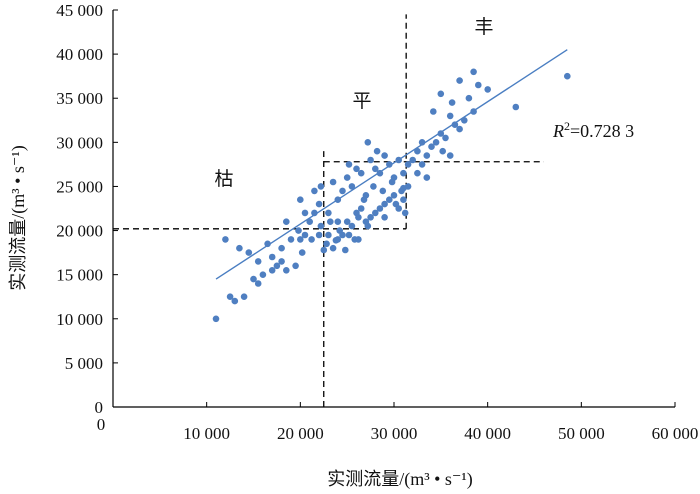 This screenshot has width=700, height=494. I want to click on y-tick-label: 5 000, so click(84, 363).